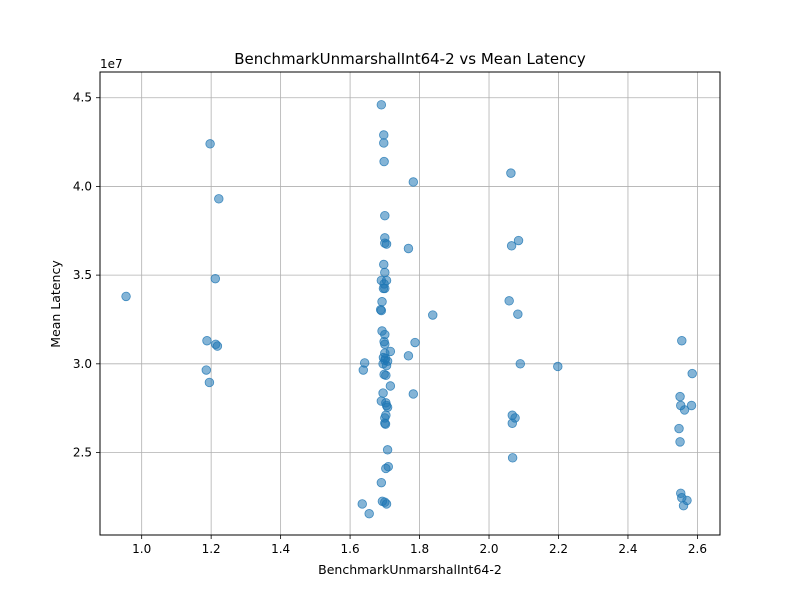 Image resolution: width=800 pixels, height=604 pixels. What do you see at coordinates (410, 569) in the screenshot?
I see `x-axis-label: BenchmarkUnmarshalInt64-2` at bounding box center [410, 569].